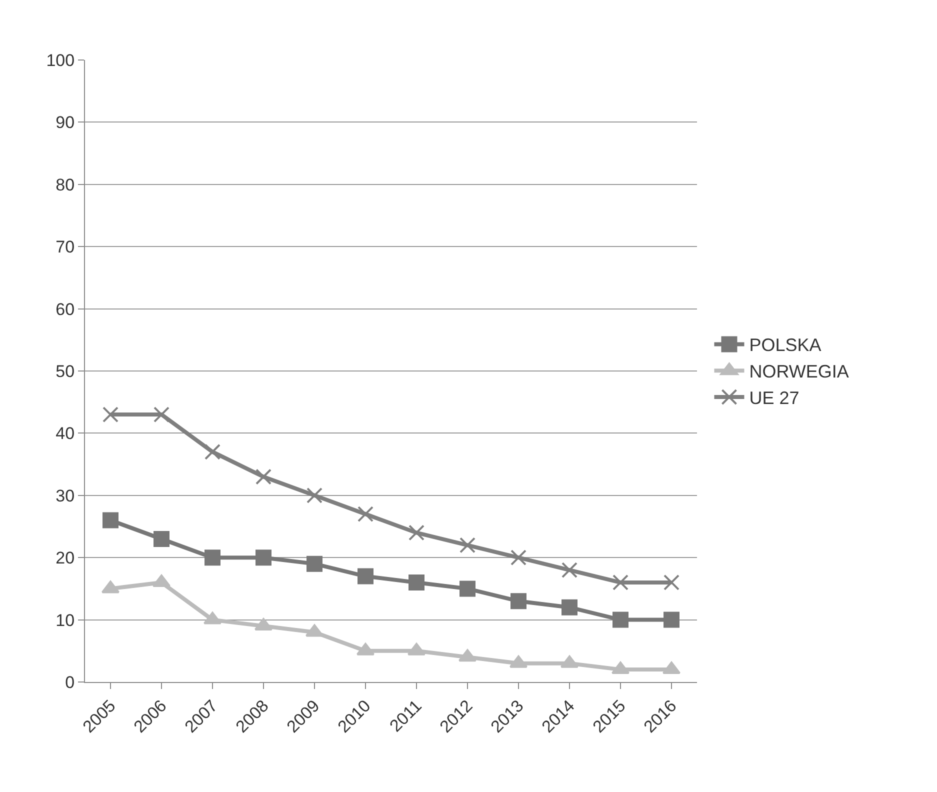 The height and width of the screenshot is (792, 937). Describe the element at coordinates (65, 122) in the screenshot. I see `y-tick-label: 90` at that location.